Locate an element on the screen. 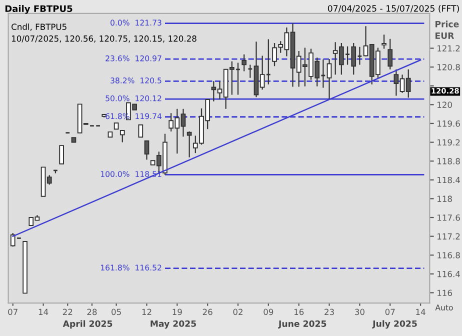  y-tick-label: 120.8 is located at coordinates (449, 67).